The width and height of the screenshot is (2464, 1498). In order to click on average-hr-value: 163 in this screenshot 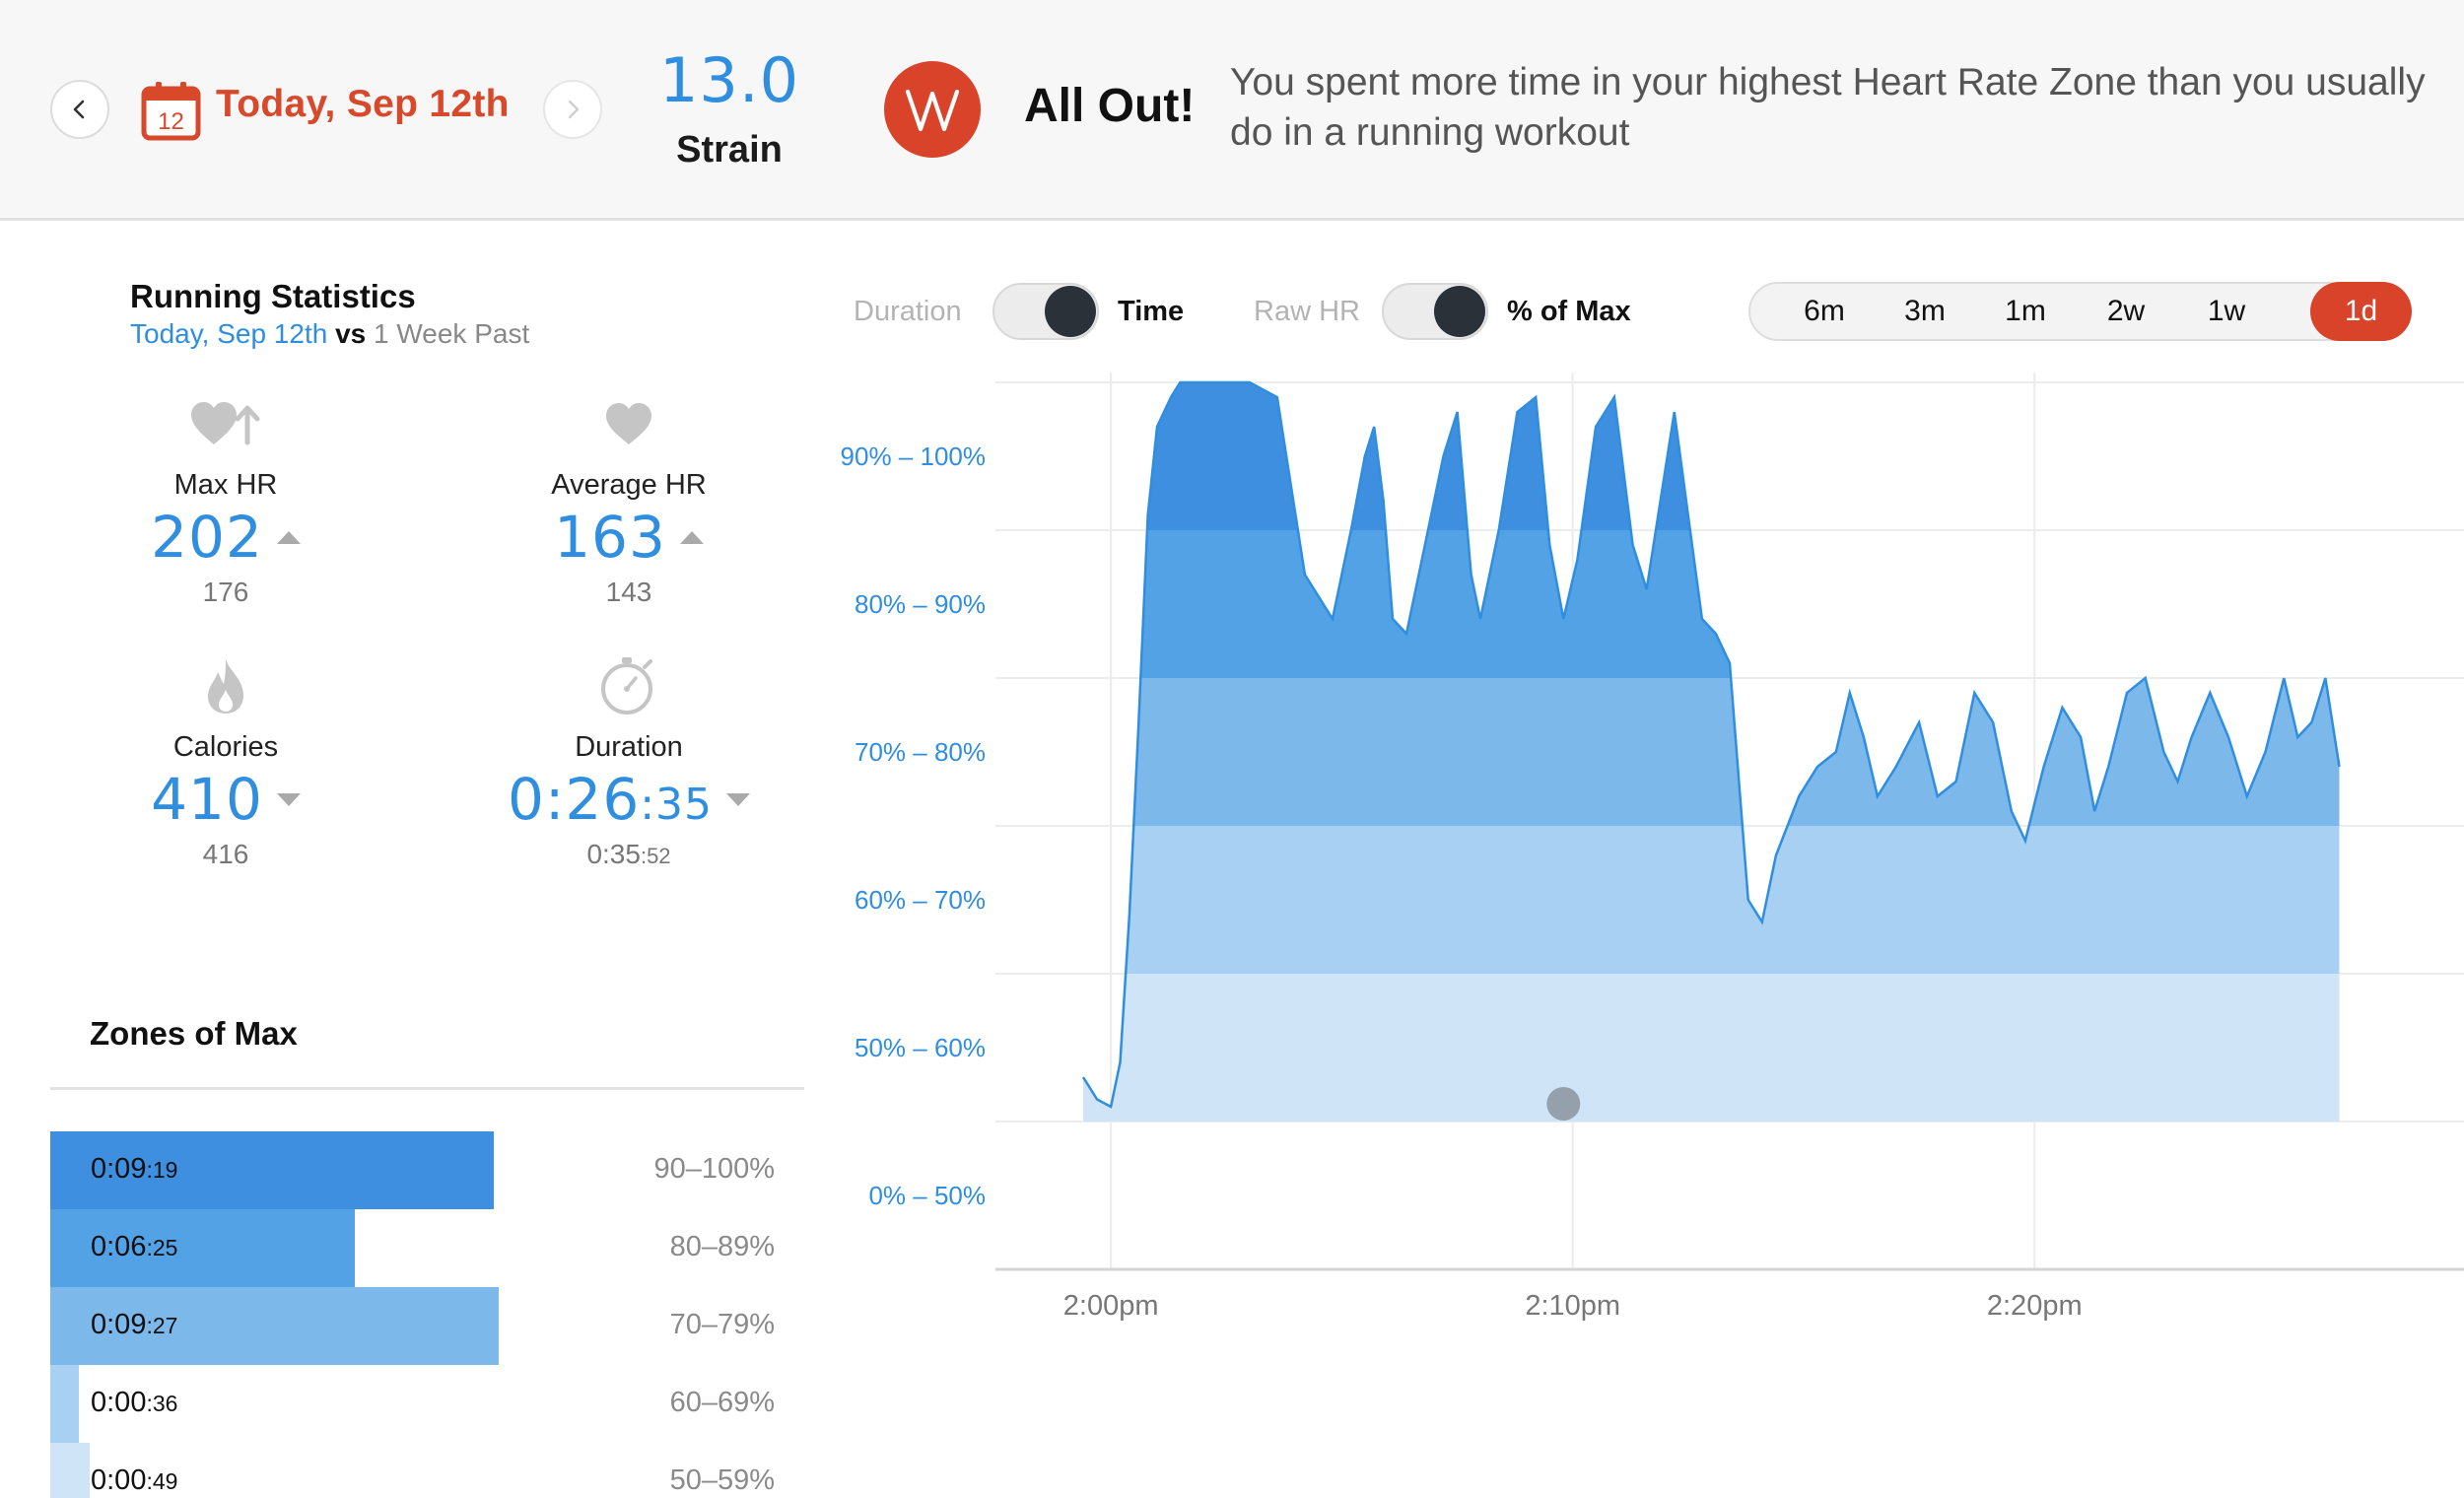, I will do `click(610, 537)`.